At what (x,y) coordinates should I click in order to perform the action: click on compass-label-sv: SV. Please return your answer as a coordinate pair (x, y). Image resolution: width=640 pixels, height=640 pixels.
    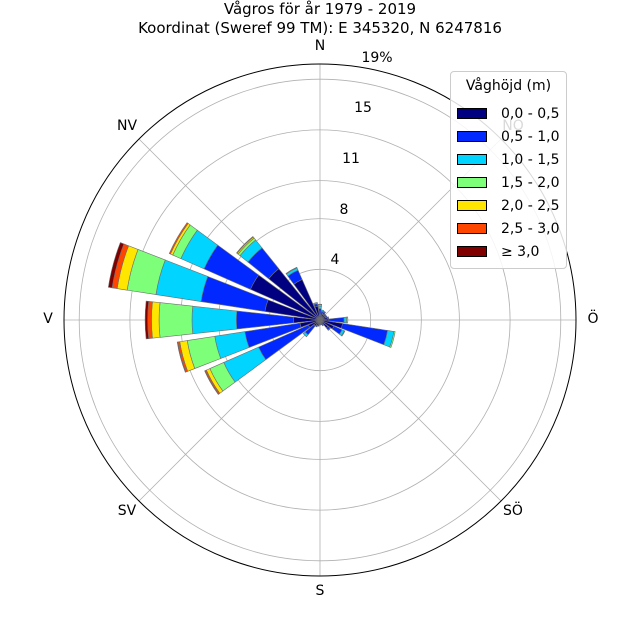
    Looking at the image, I should click on (127, 511).